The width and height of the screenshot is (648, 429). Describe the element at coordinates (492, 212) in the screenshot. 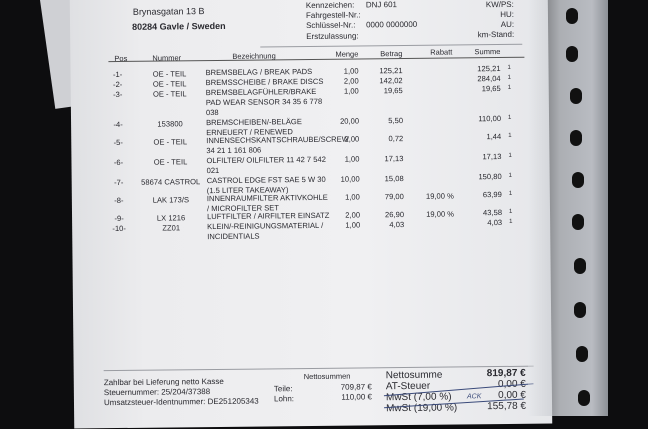

I see `row-summe: 43,58` at that location.